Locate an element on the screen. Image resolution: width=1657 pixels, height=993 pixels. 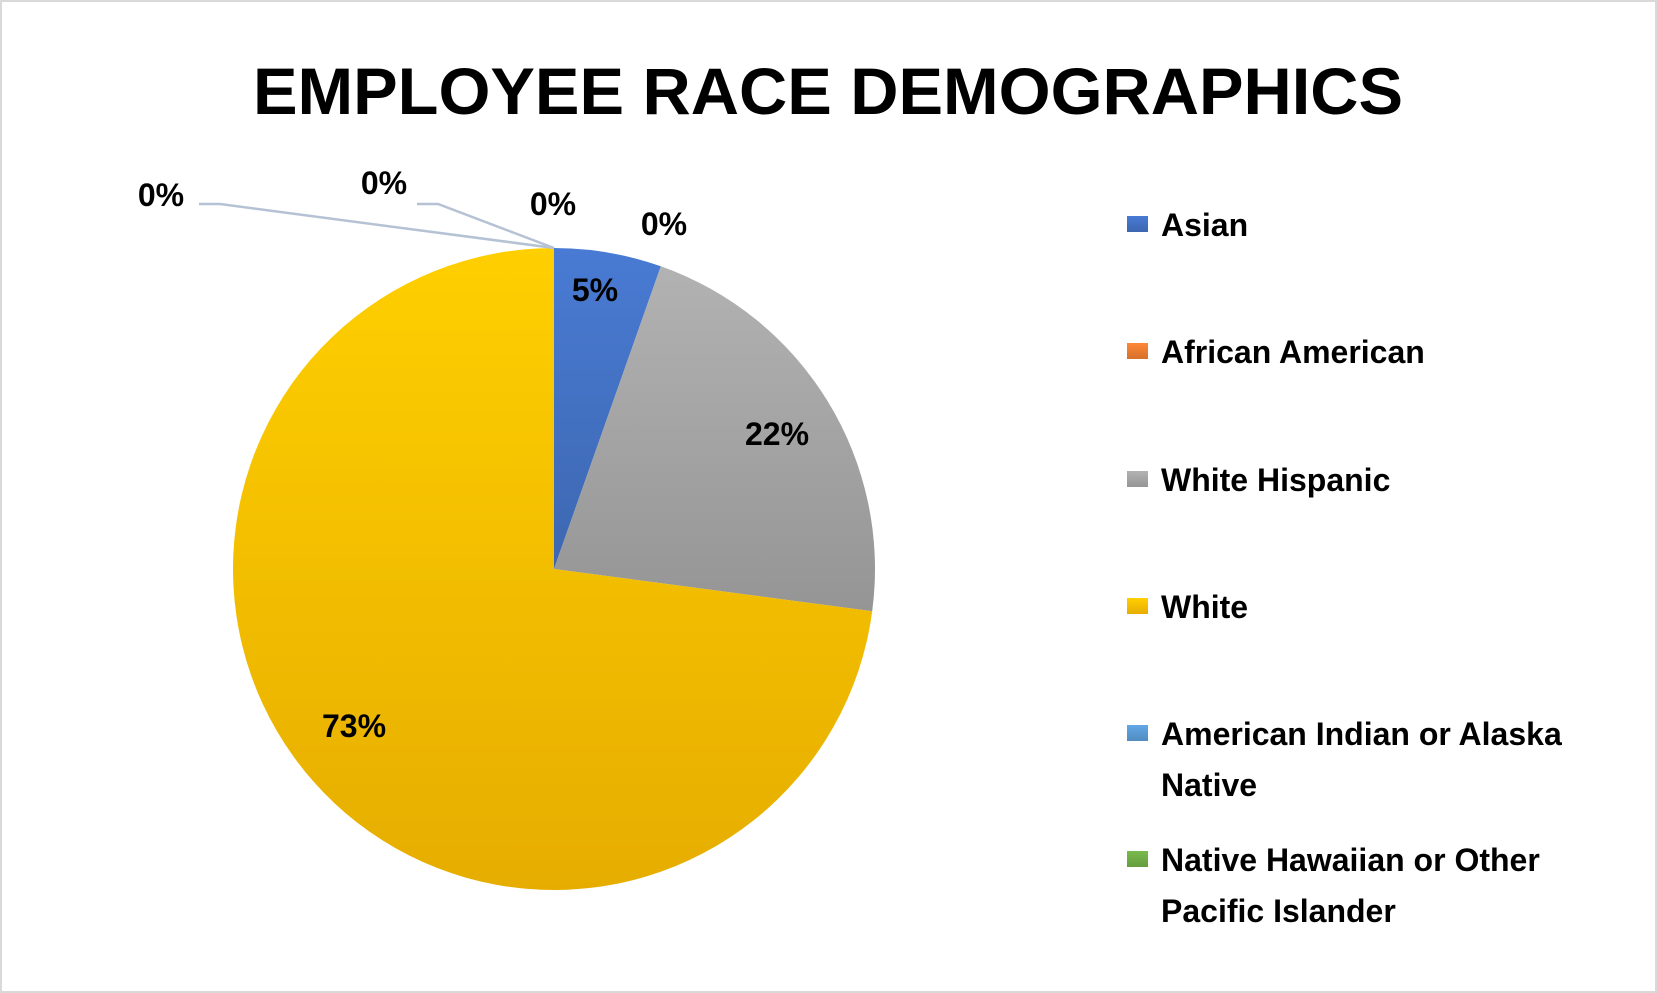
chart-title: EMPLOYEE RACE DEMOGRAPHICS is located at coordinates (828, 91).